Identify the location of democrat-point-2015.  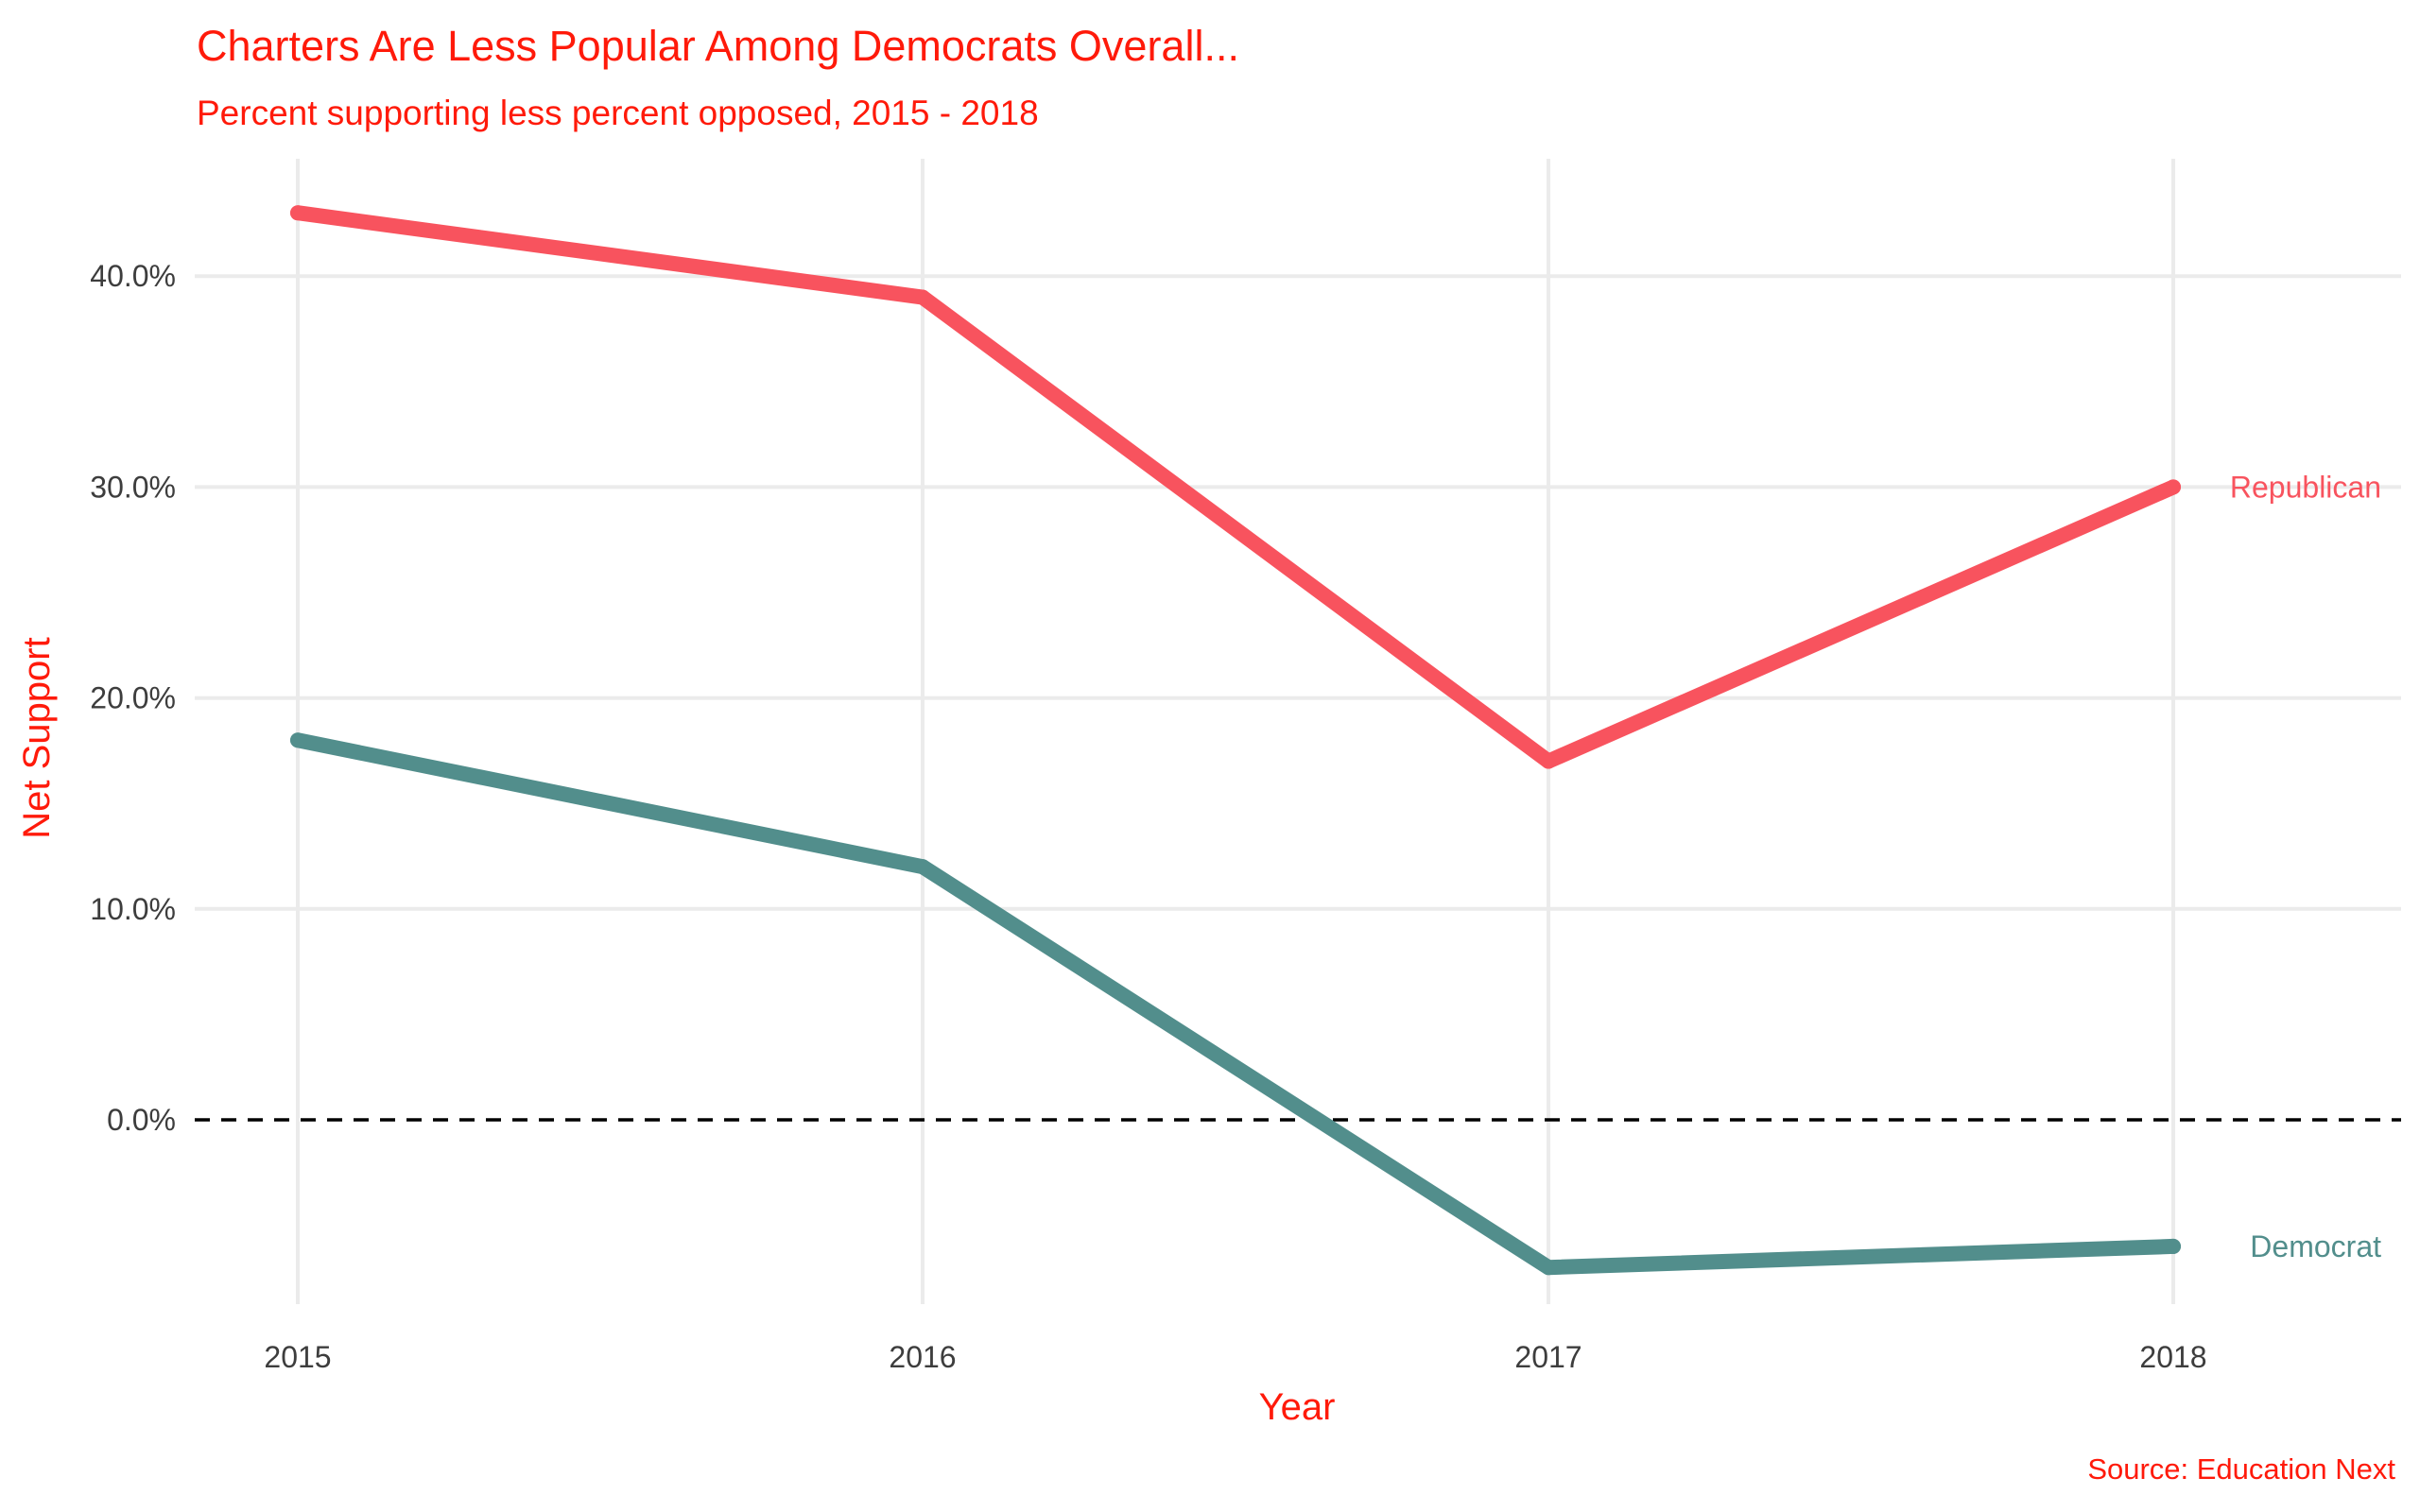
(297, 740).